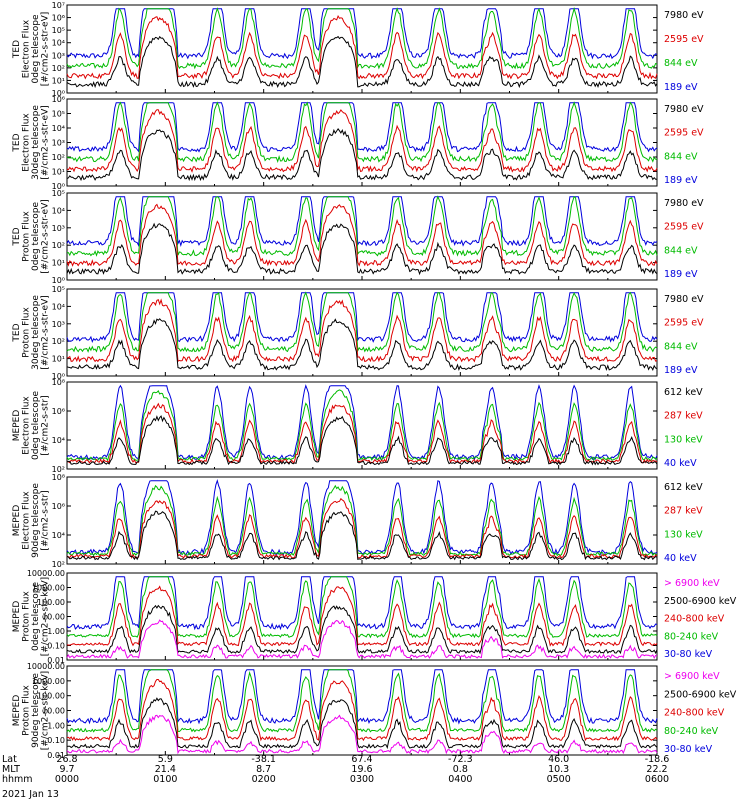 The width and height of the screenshot is (750, 800). I want to click on y-tick-label: 10⁷, so click(58, 5).